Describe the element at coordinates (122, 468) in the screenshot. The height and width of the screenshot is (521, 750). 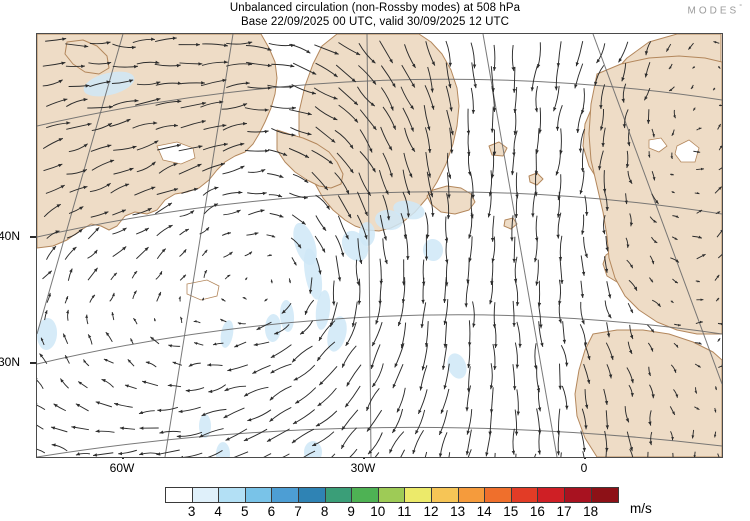
I see `lon-label-60w: 60W` at that location.